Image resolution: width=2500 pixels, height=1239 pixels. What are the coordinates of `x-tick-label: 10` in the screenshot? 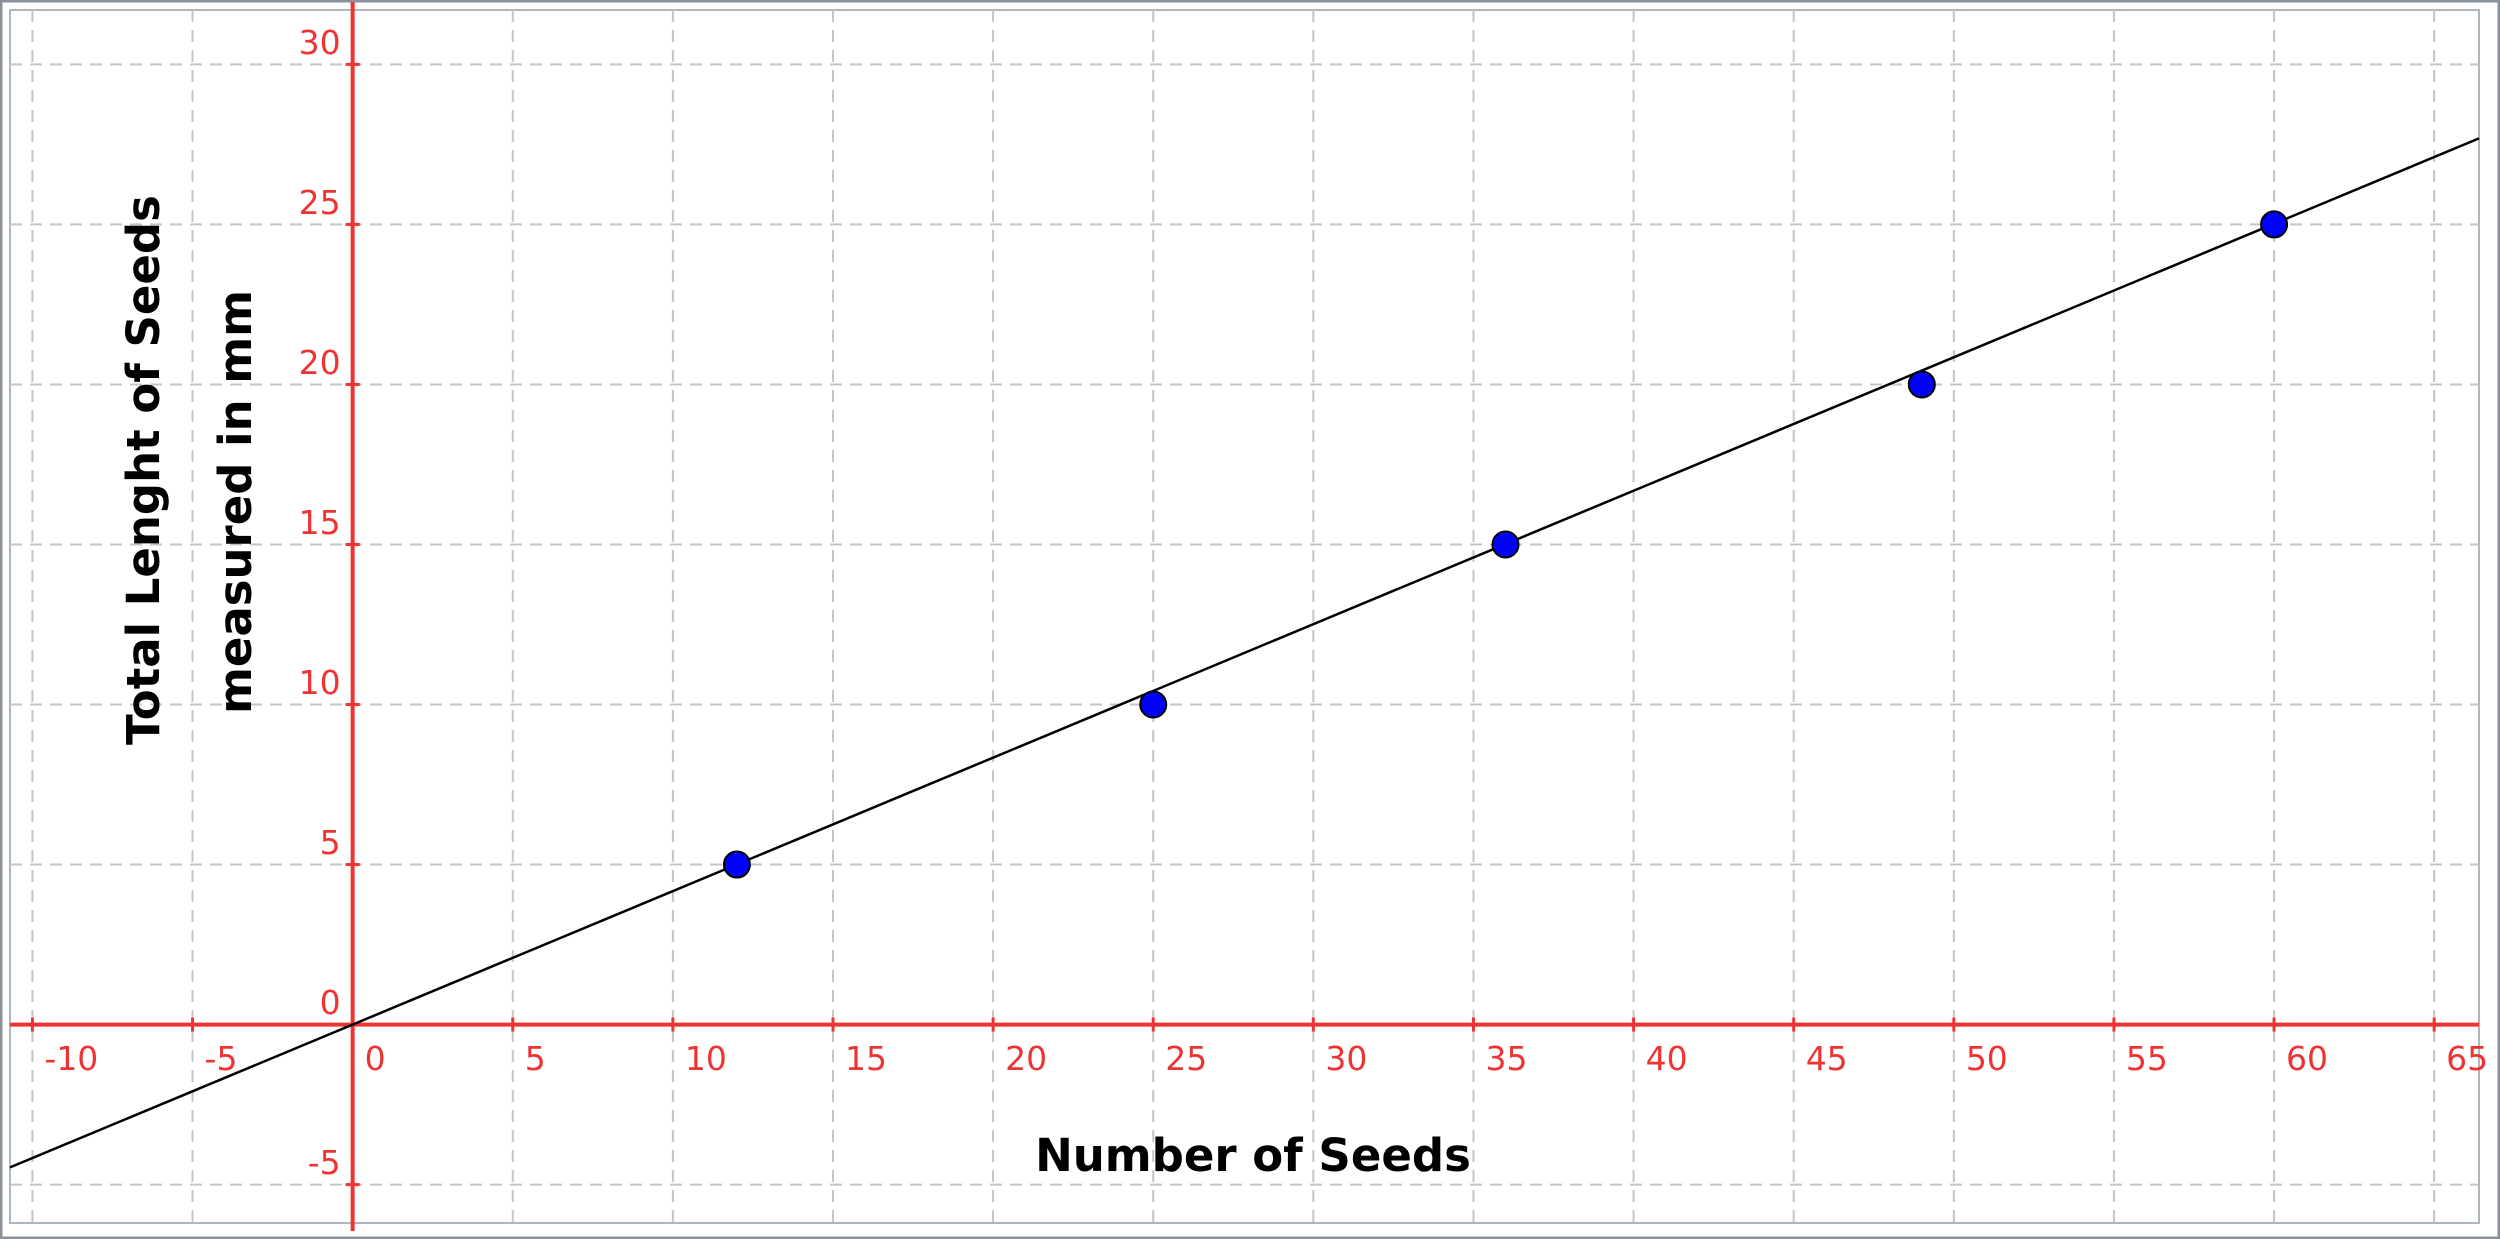 It's located at (706, 1058).